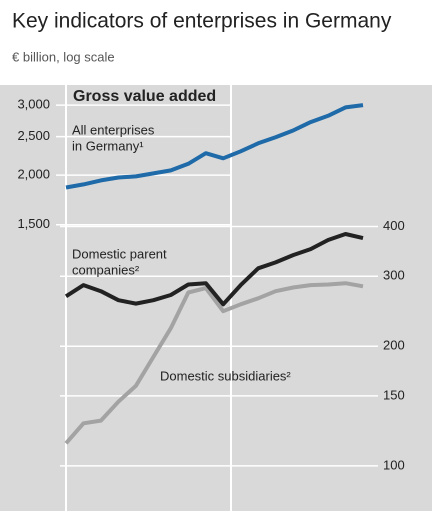  I want to click on y2-tick-label: 150, so click(394, 394).